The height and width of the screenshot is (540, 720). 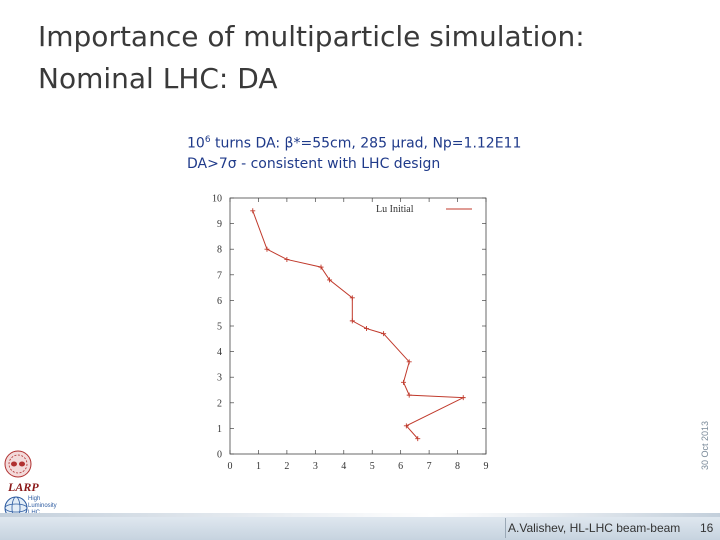 I want to click on slide-title-line1: Importance of multiparticle simulation:, so click(x=311, y=36).